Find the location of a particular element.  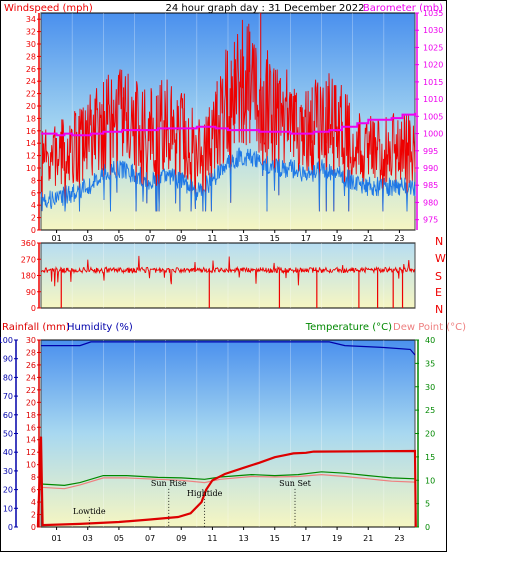

rainfall-tick-label: 22 is located at coordinates (31, 390).